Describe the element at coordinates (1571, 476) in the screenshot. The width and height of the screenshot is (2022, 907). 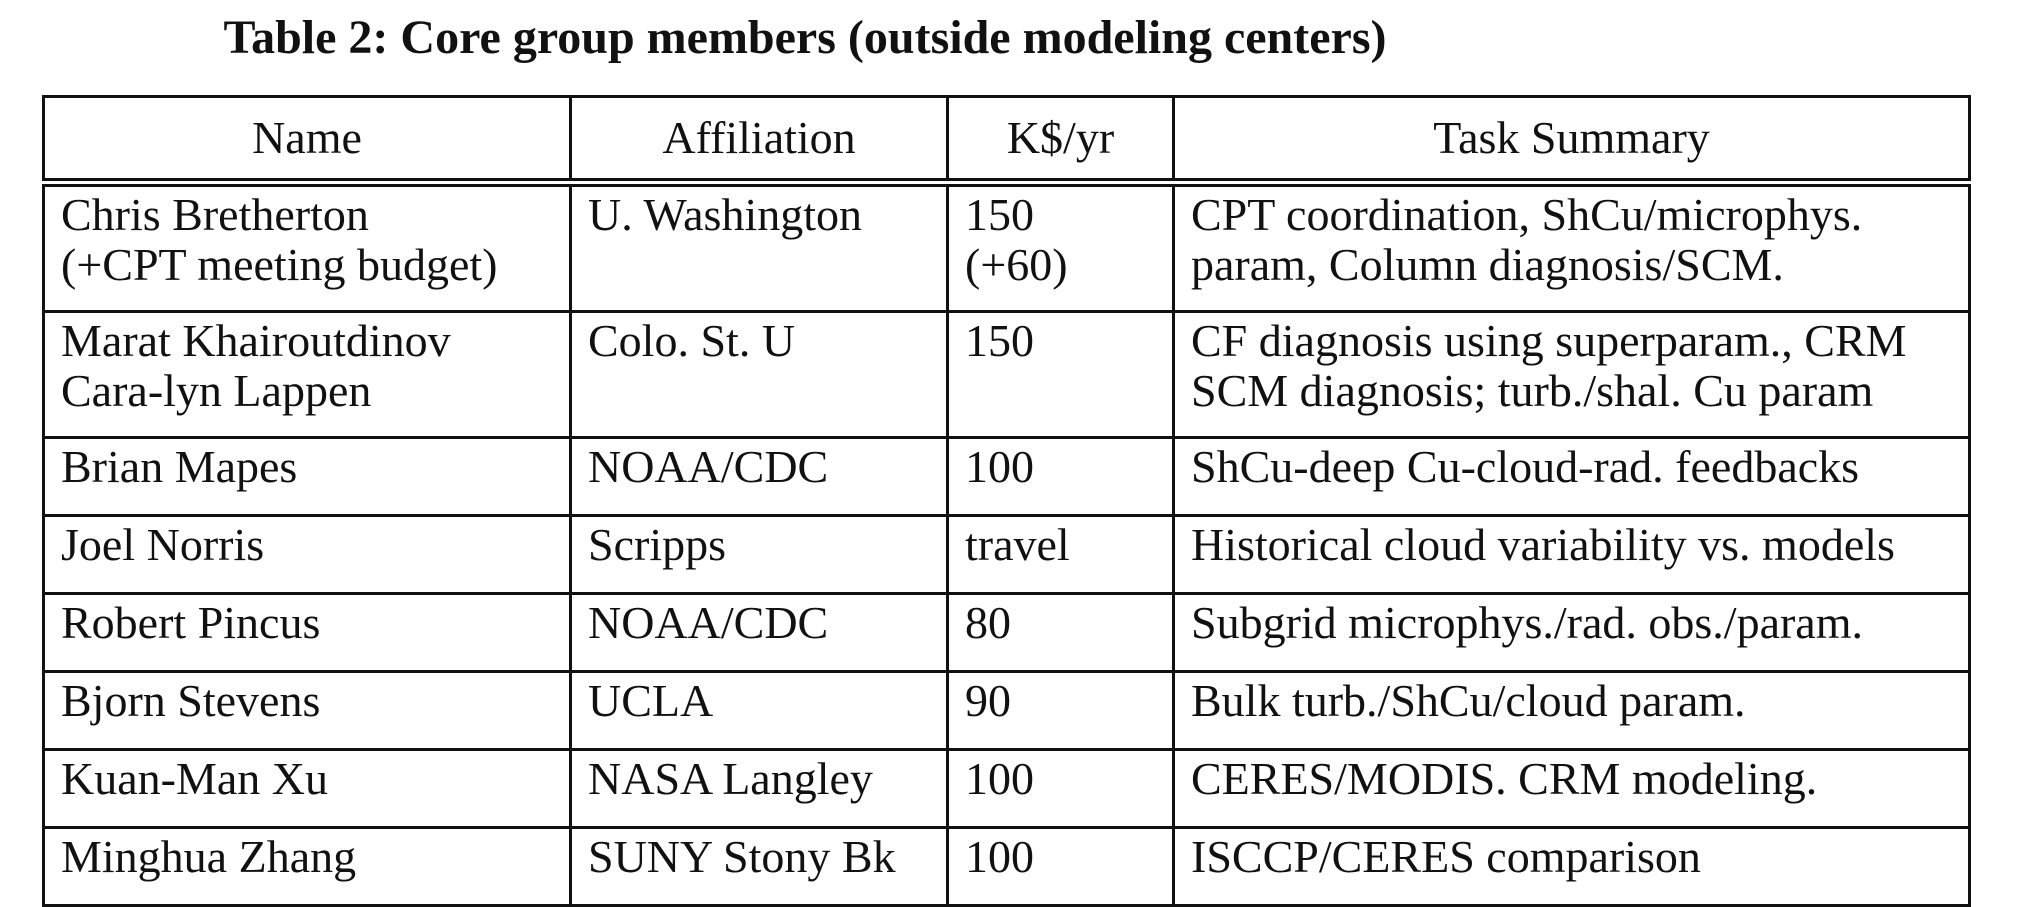
I see `cell-task-summary: ShCu-deep Cu-cloud-rad. feedbacks` at that location.